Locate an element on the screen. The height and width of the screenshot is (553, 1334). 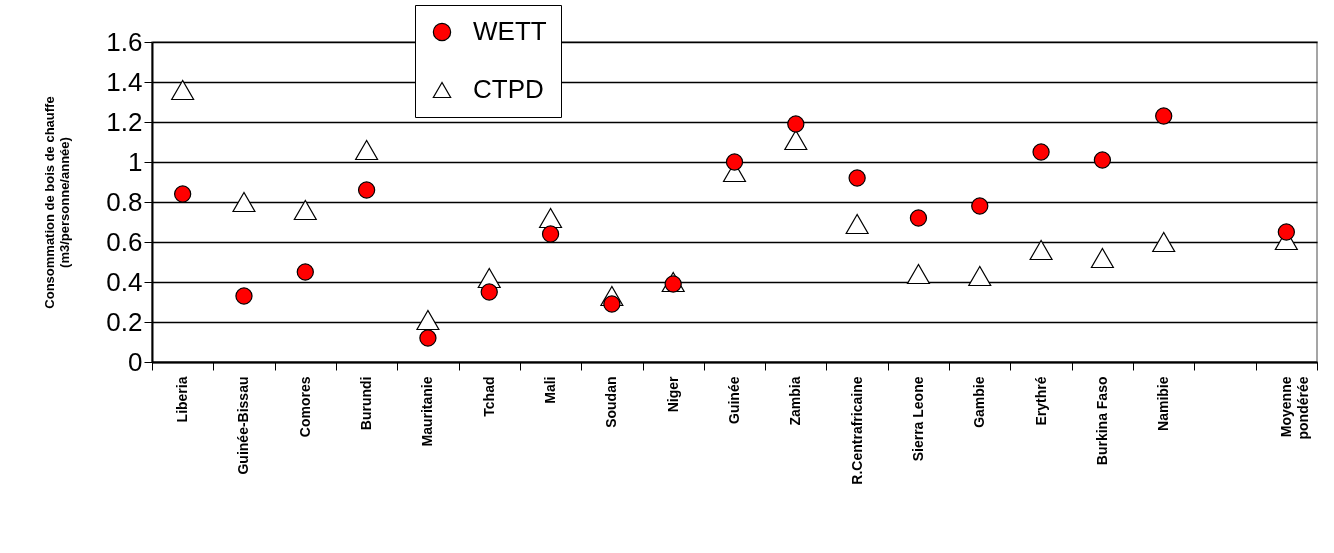
x-tick-label: Zambia is located at coordinates (795, 401).